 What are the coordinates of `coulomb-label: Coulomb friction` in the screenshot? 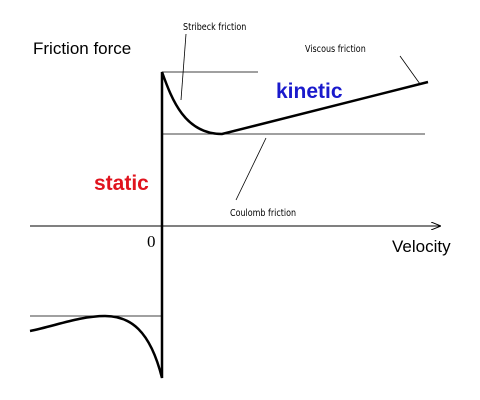 It's located at (263, 213).